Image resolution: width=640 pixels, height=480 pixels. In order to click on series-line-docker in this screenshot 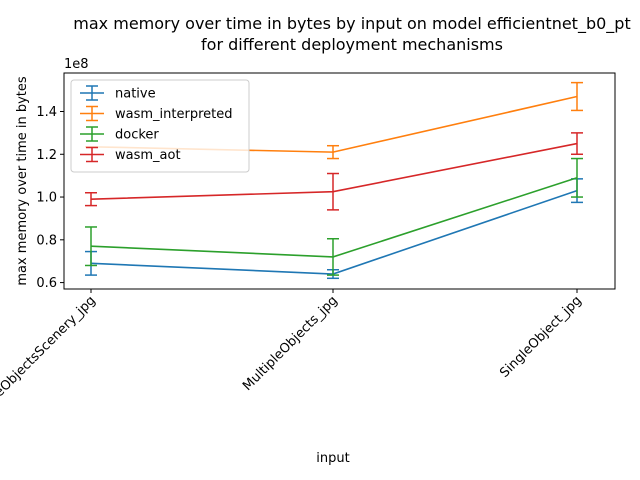, I will do `click(334, 217)`.